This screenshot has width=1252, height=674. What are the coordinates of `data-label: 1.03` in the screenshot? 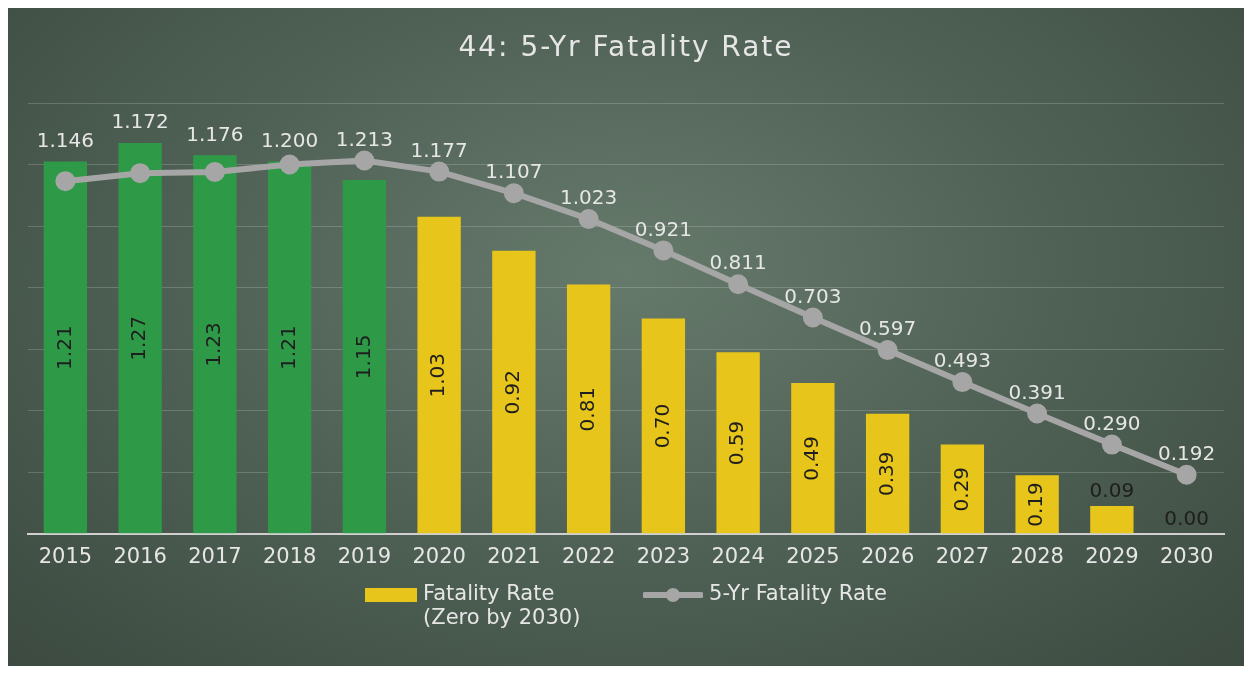 It's located at (437, 375).